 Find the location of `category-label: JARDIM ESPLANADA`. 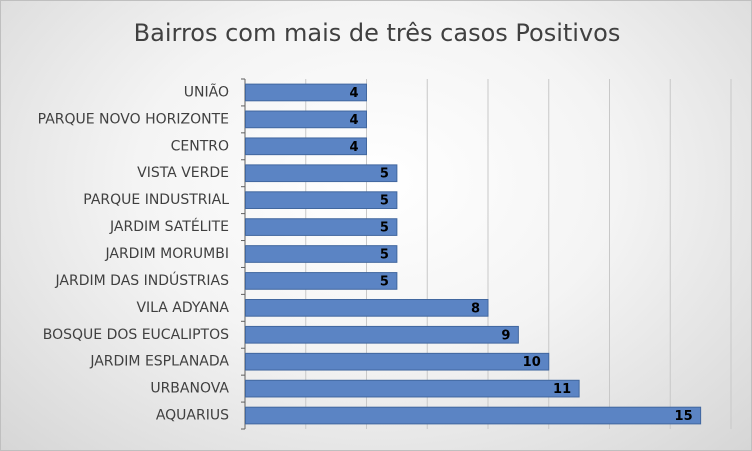

category-label: JARDIM ESPLANADA is located at coordinates (159, 362).